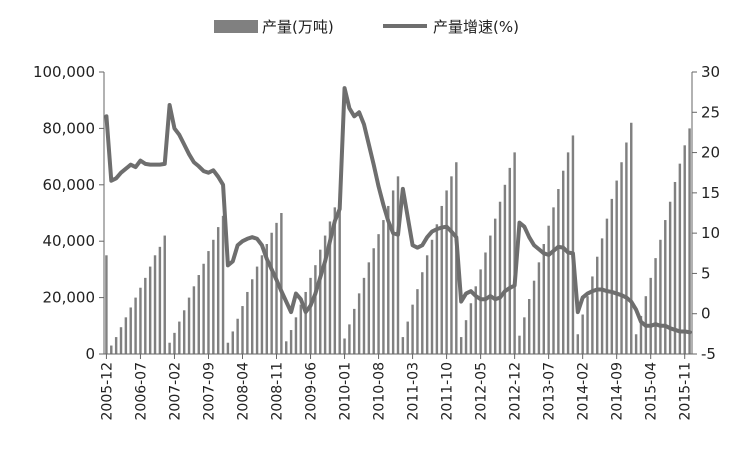  Describe the element at coordinates (706, 213) in the screenshot. I see `right-axis-ticks: -5 0 5 10 15 20 25 30` at that location.